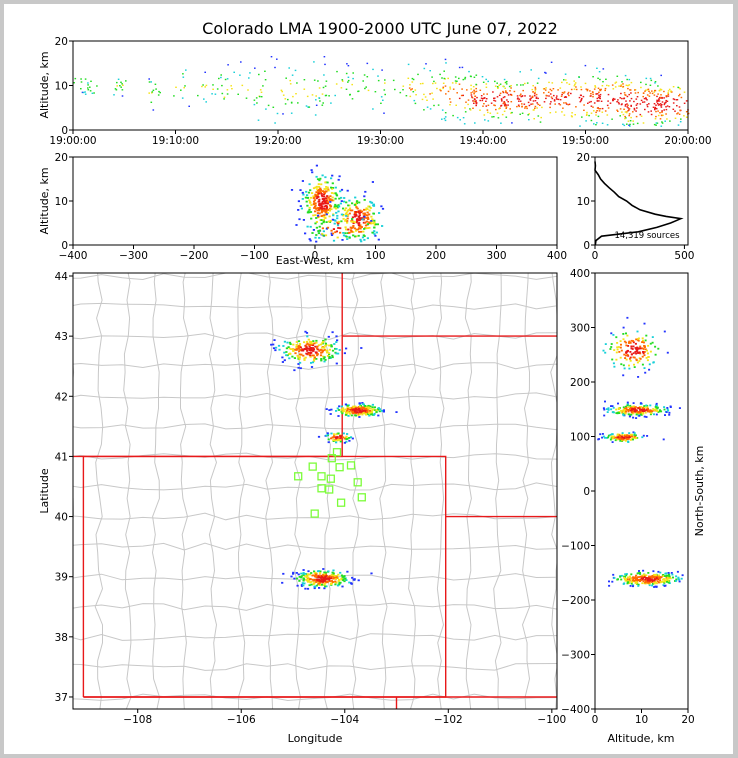  I want to click on map-y-tick-label: 37, so click(61, 698).